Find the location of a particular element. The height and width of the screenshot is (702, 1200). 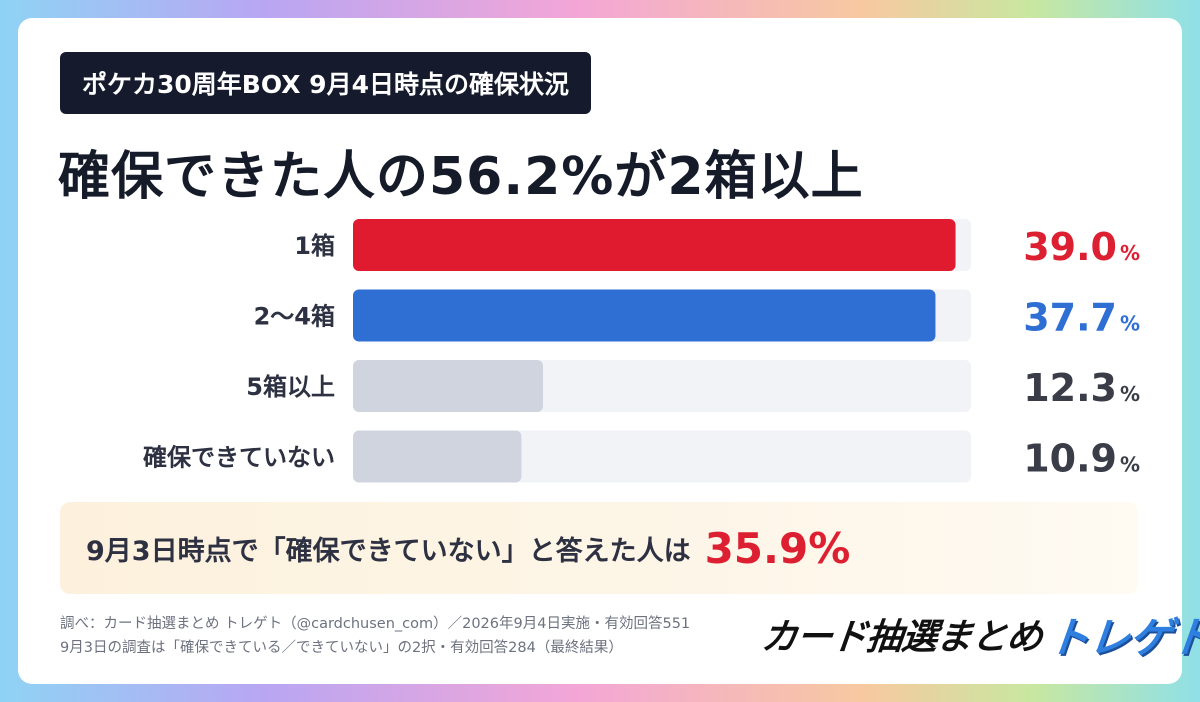

category-label: 1箱 is located at coordinates (314, 246).